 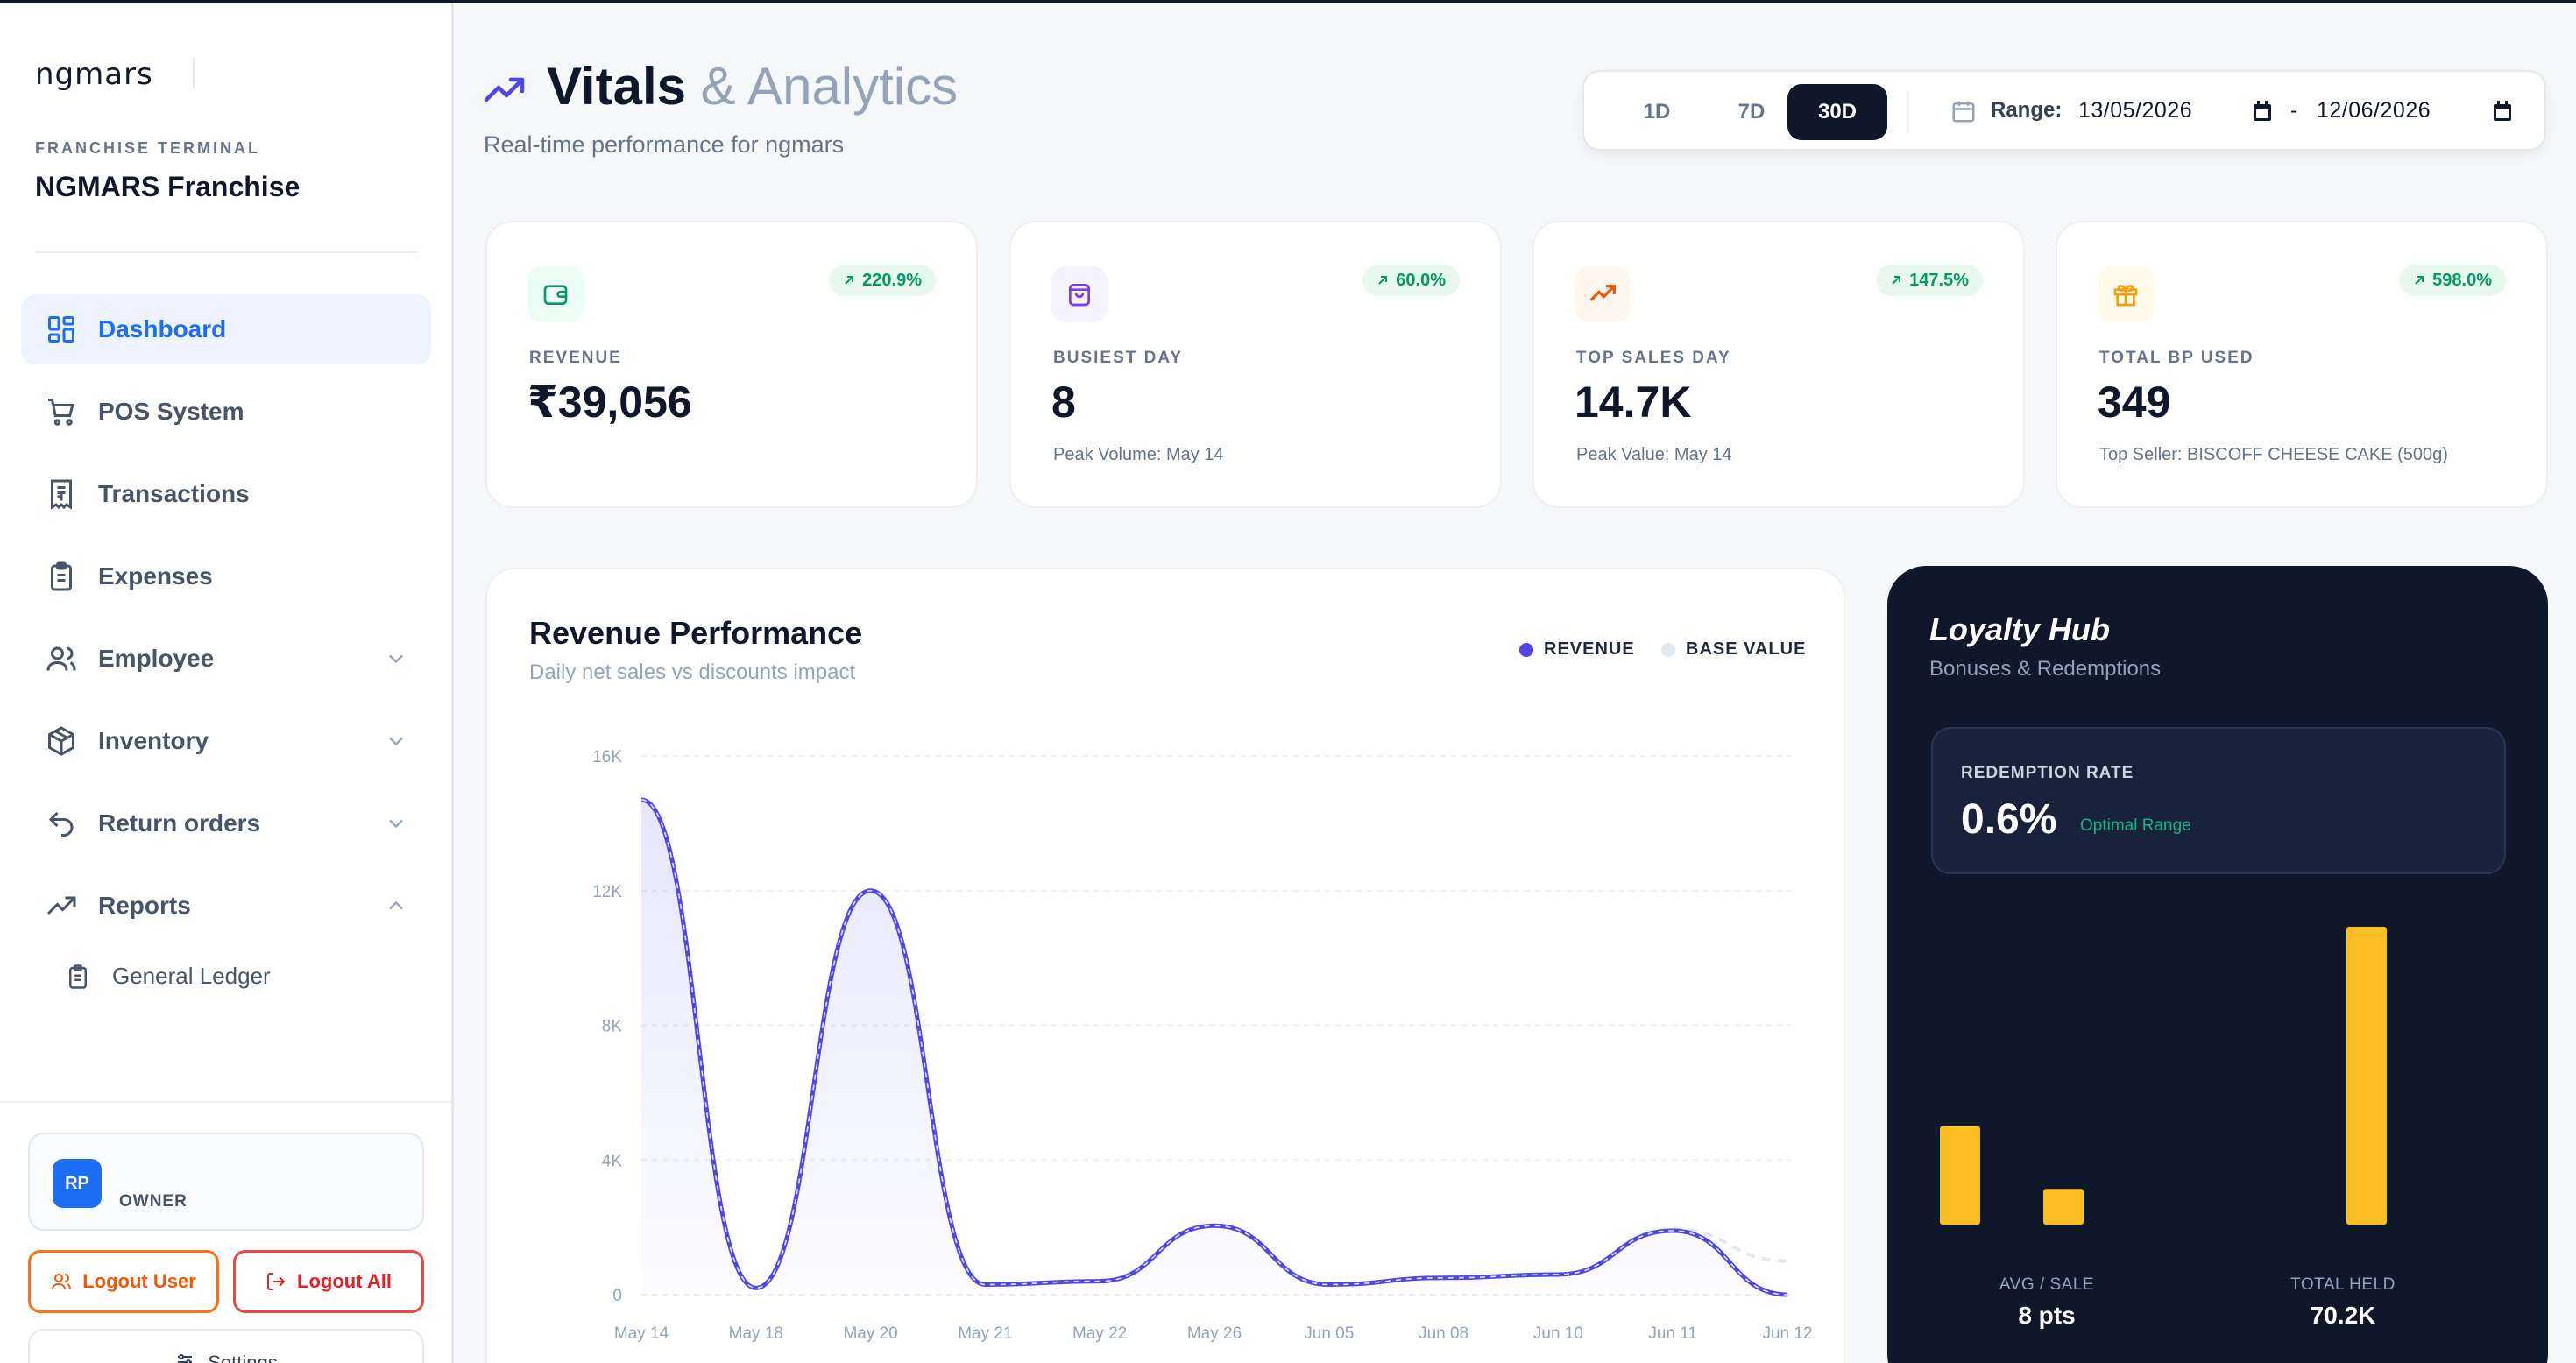 I want to click on x-tick-label: May 21, so click(x=985, y=1334).